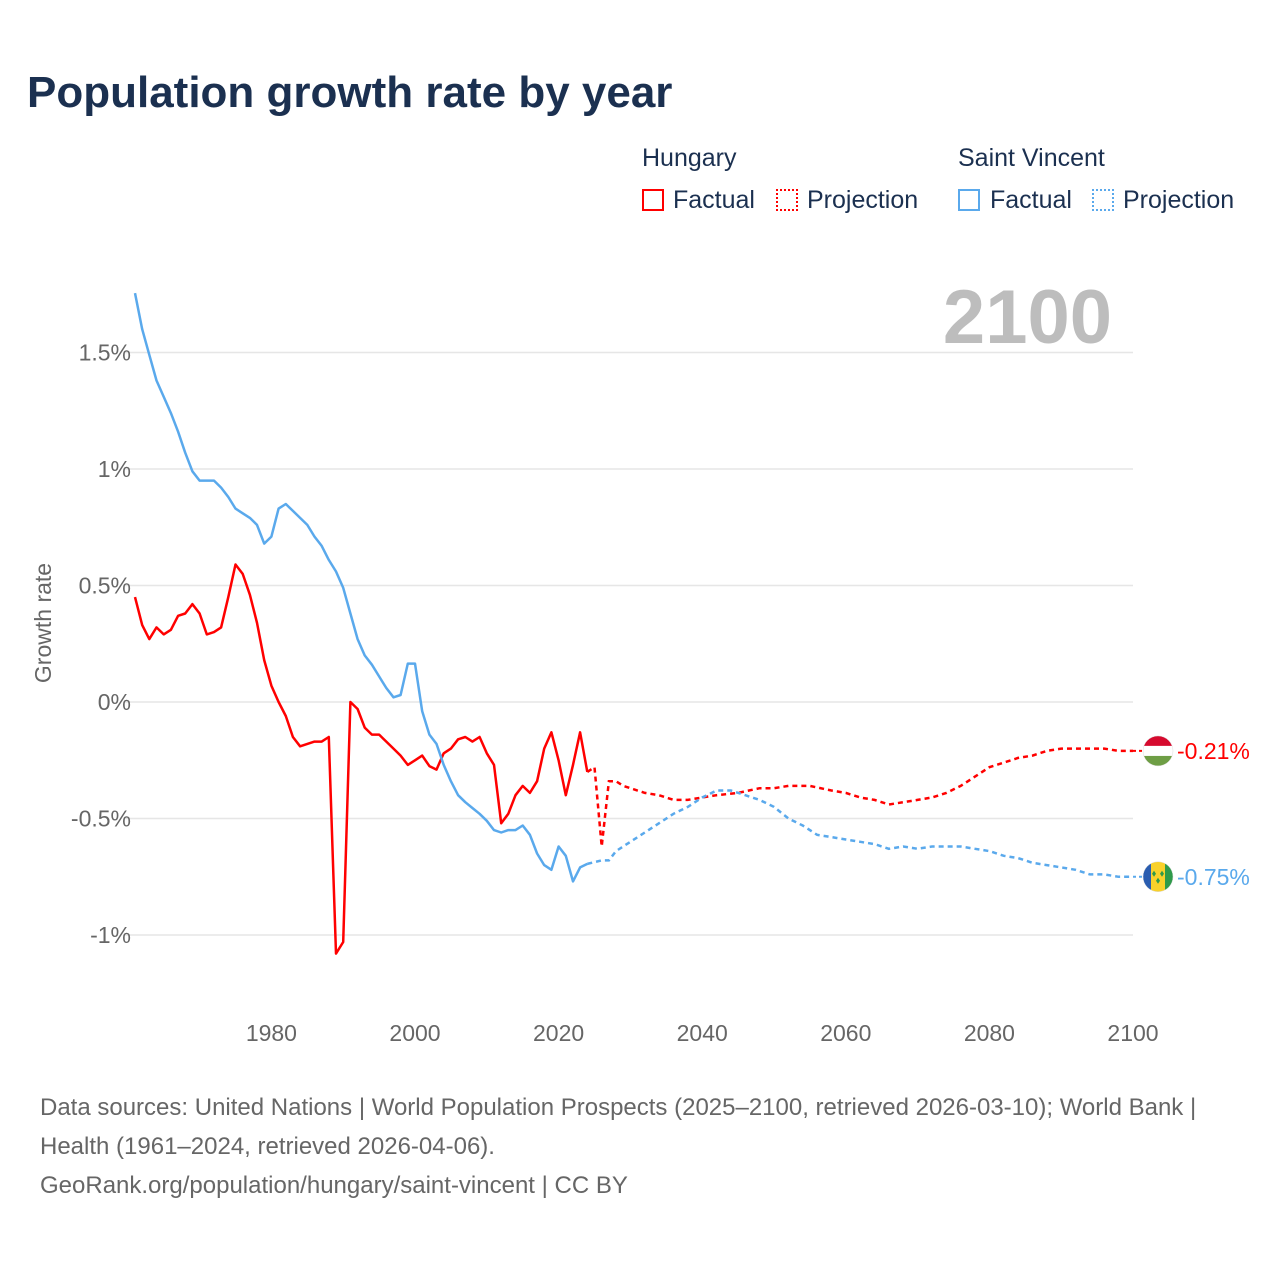 The height and width of the screenshot is (1280, 1280). I want to click on y-tick-label: 0%, so click(114, 702).